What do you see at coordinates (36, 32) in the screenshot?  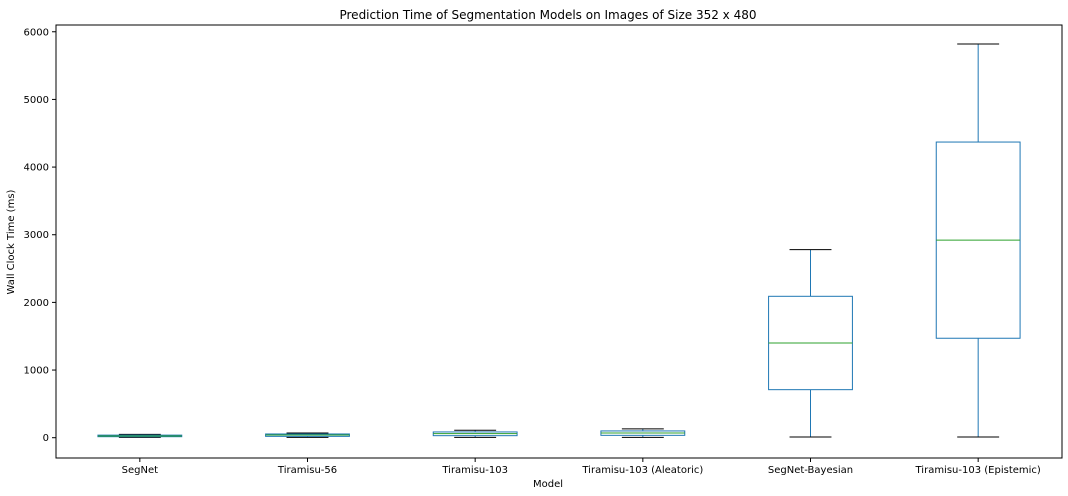 I see `y-tick-label: 6000` at bounding box center [36, 32].